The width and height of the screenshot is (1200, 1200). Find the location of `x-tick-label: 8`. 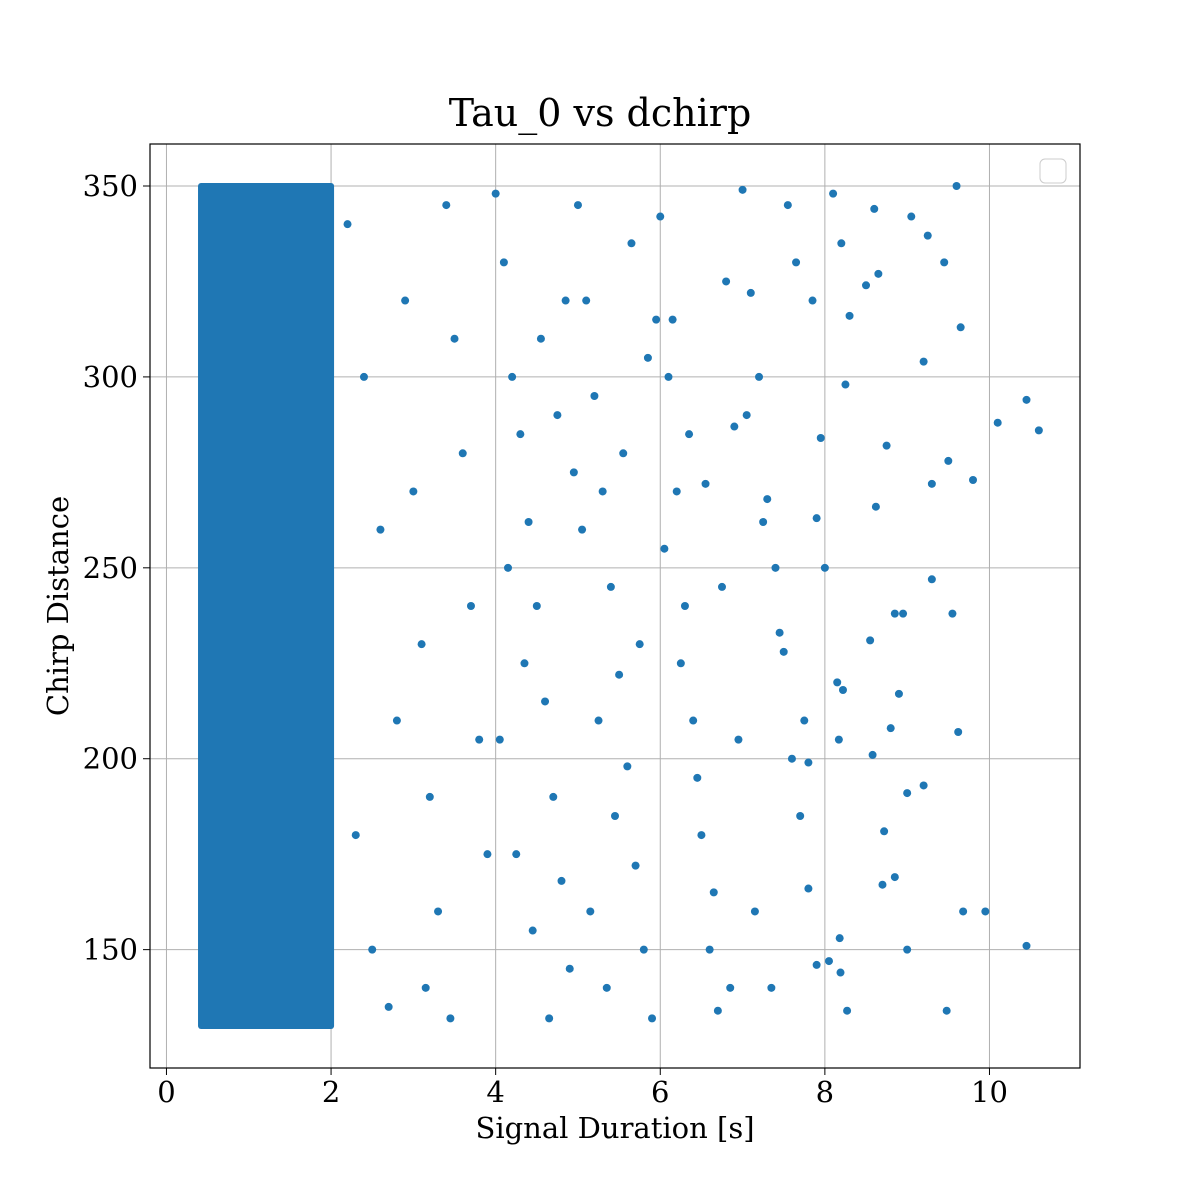

x-tick-label: 8 is located at coordinates (825, 1092).